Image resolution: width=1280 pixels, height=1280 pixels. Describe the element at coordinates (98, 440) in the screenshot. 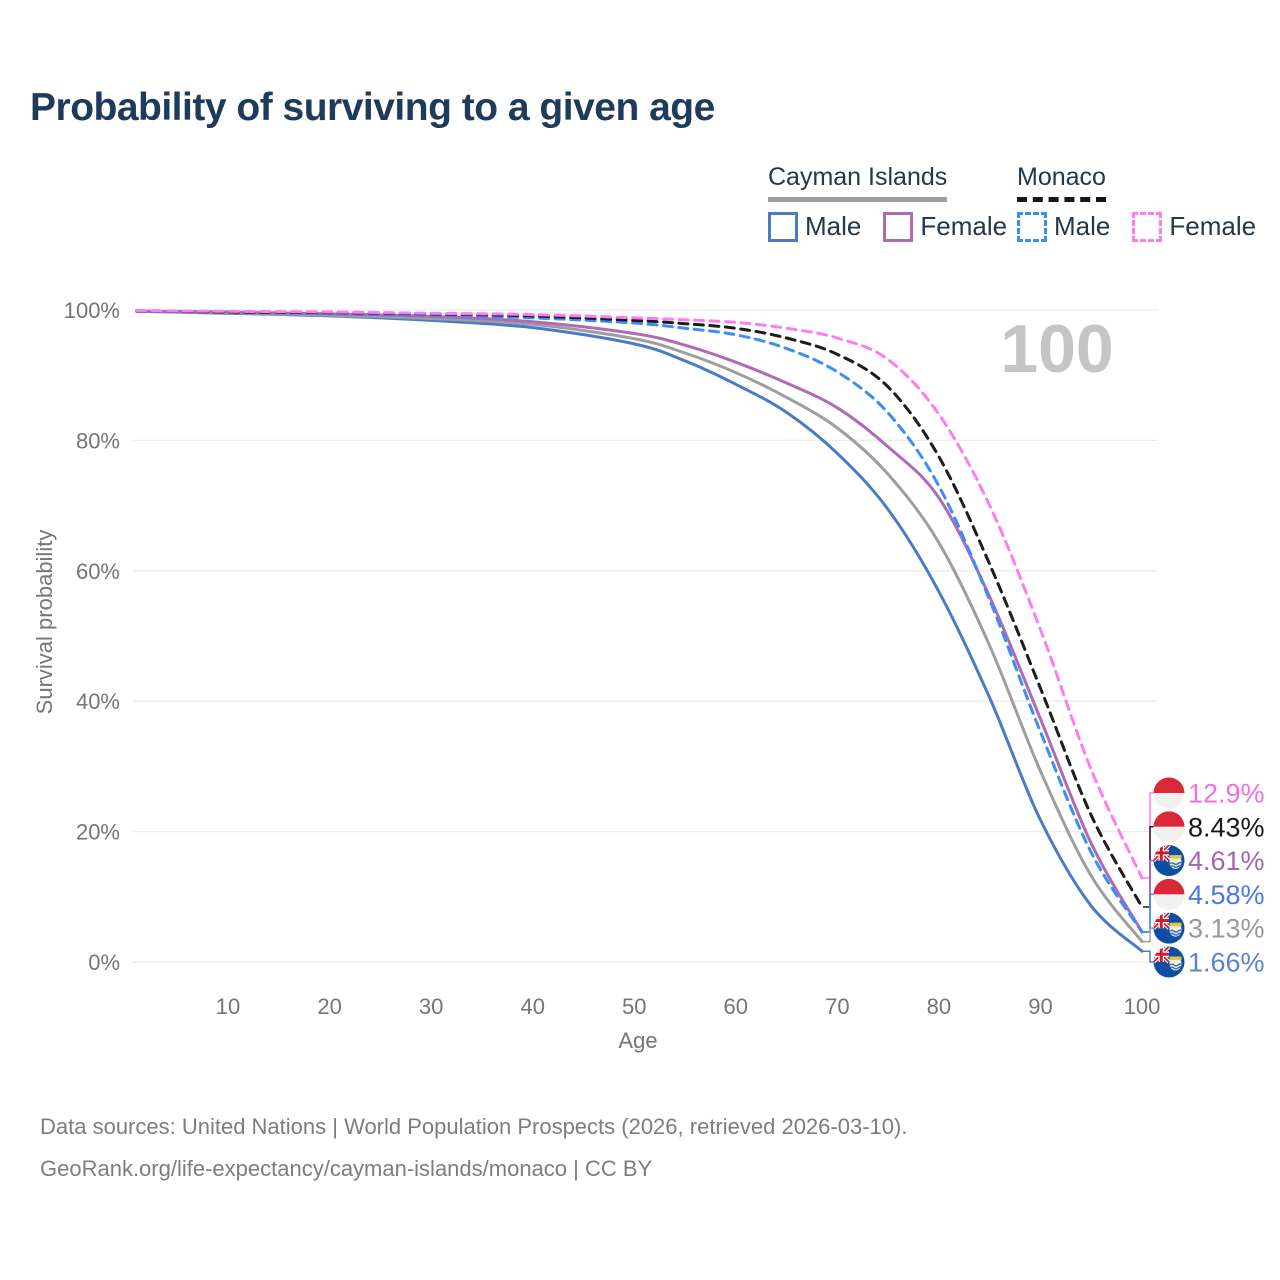

I see `y-tick-label: 80%` at that location.